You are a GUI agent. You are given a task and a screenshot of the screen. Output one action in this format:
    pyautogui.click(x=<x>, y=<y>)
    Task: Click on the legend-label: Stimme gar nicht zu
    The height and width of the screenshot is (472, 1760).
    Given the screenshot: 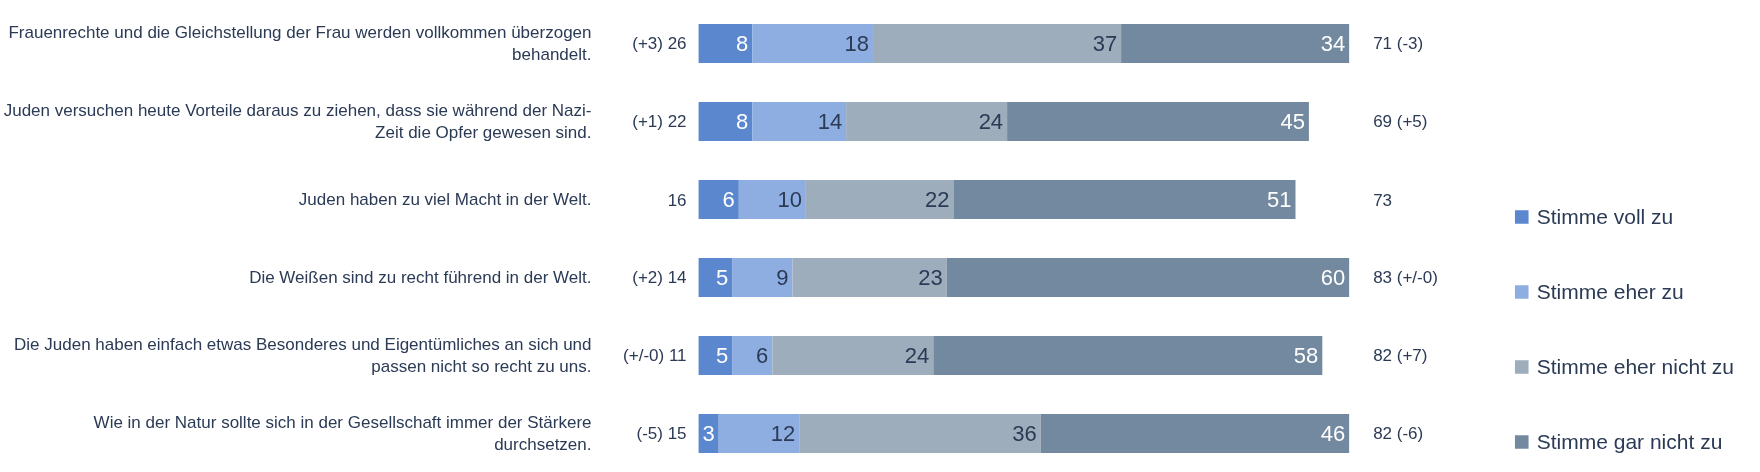 What is the action you would take?
    pyautogui.click(x=1629, y=441)
    